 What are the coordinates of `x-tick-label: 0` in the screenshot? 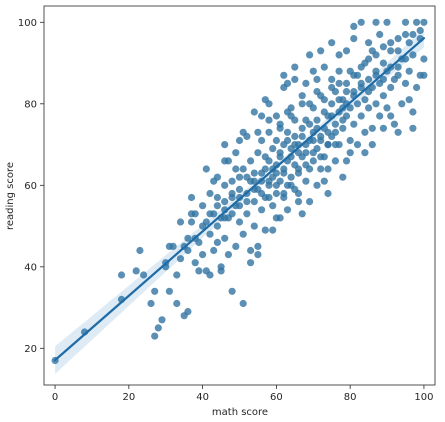 It's located at (55, 397).